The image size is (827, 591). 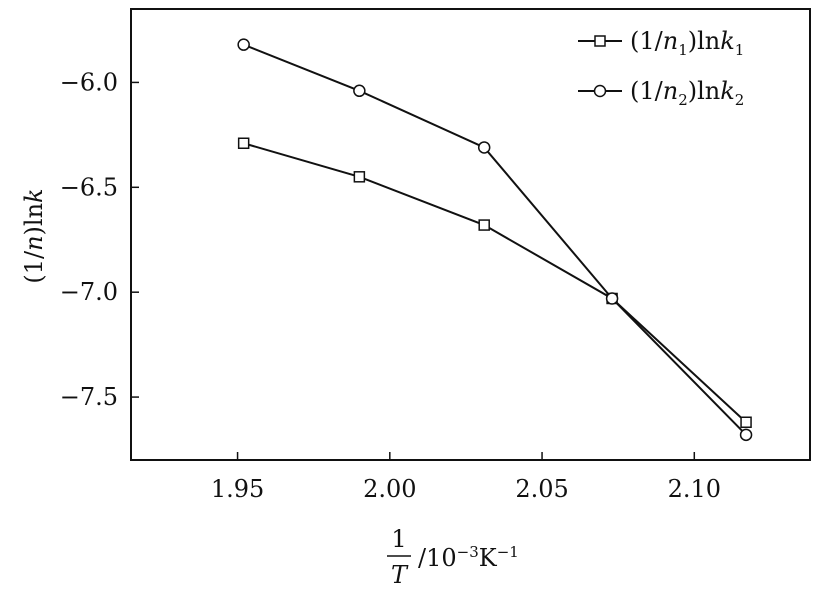 I want to click on y-axis-title: (1/n)lnk, so click(x=34, y=235).